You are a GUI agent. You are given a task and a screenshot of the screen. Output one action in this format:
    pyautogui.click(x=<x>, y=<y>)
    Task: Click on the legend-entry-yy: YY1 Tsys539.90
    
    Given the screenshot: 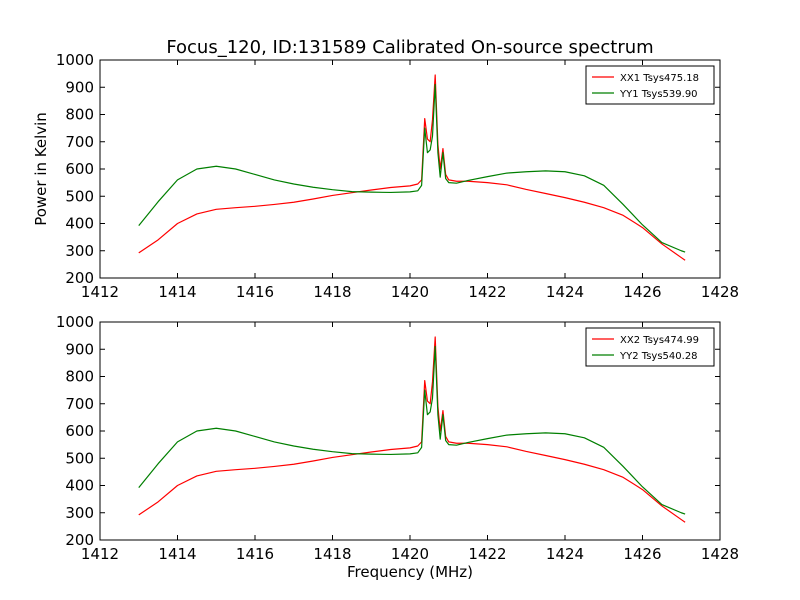 What is the action you would take?
    pyautogui.click(x=658, y=94)
    